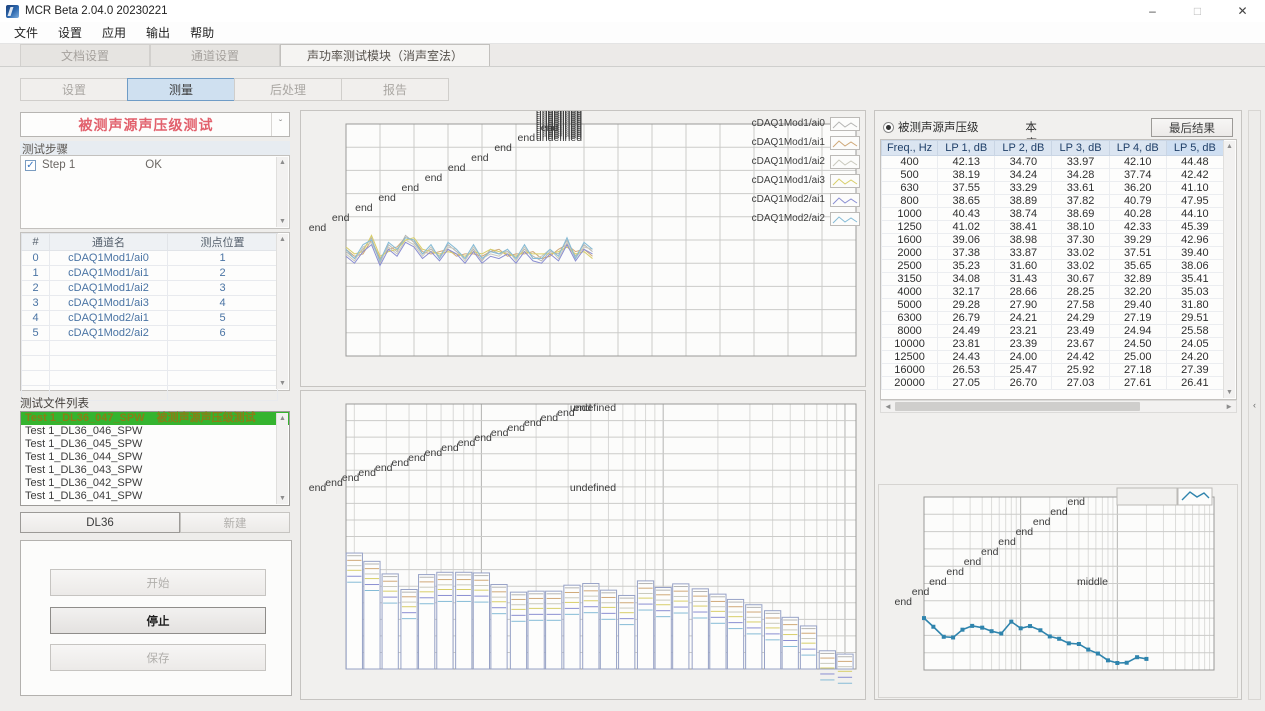 The image size is (1265, 711). What do you see at coordinates (158, 657) in the screenshot?
I see `save-button: 保存` at bounding box center [158, 657].